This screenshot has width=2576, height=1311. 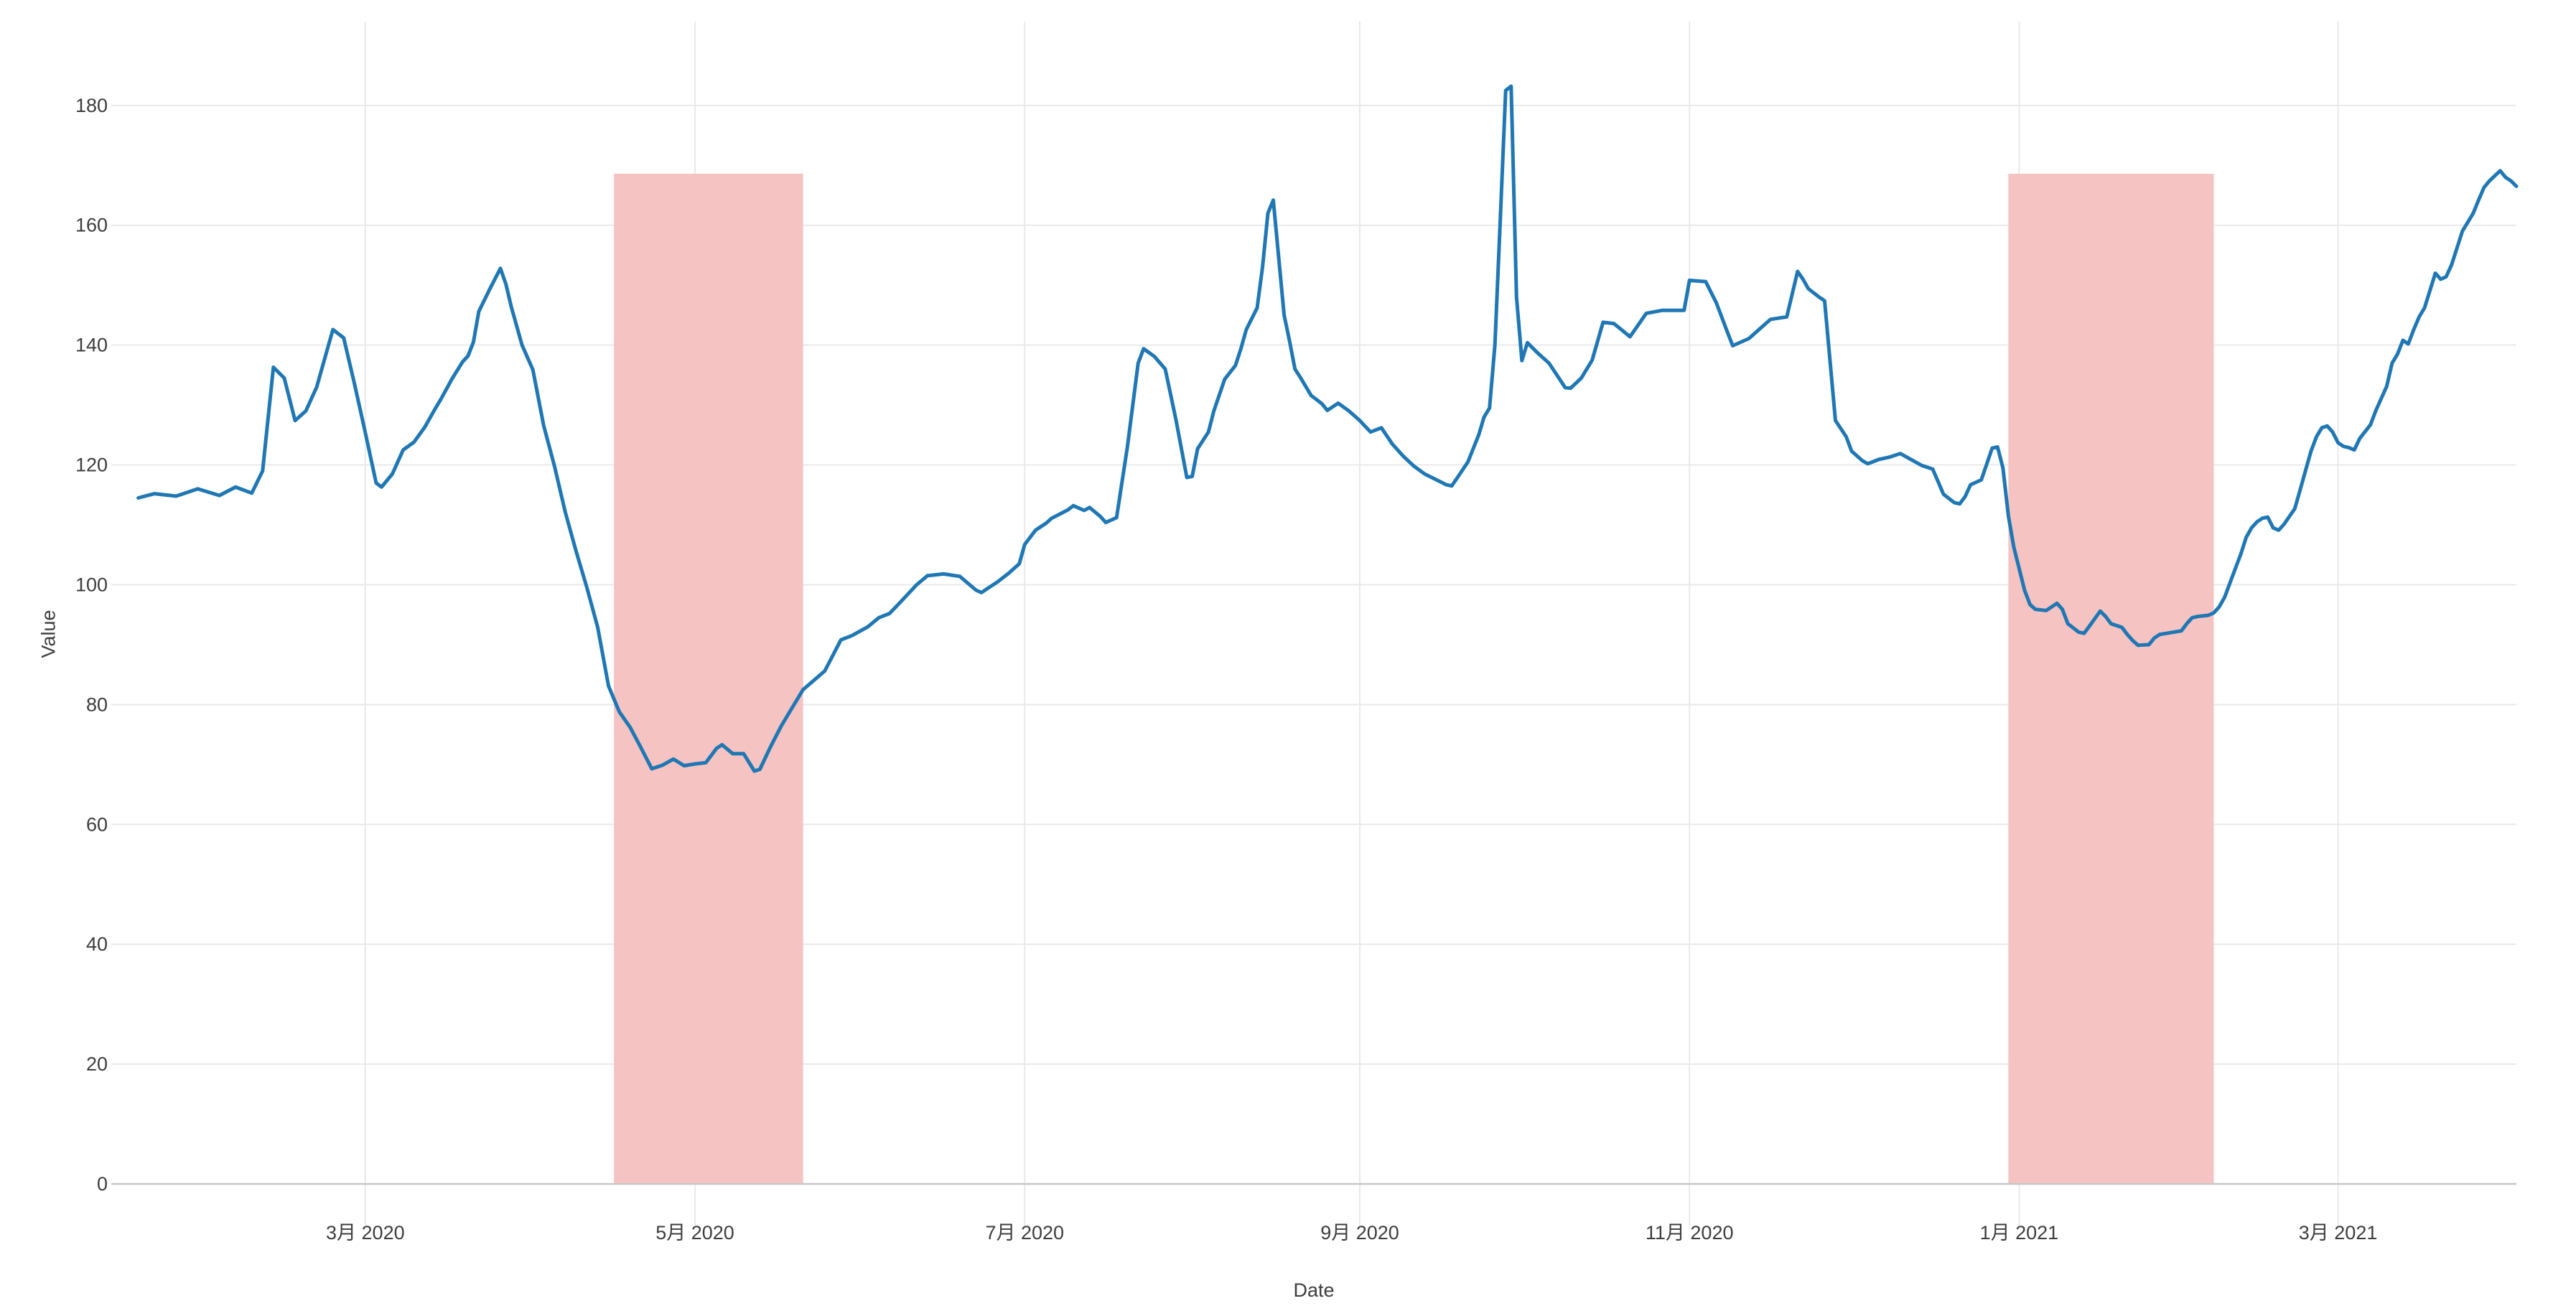 I want to click on x-tick-label: 3月 2021, so click(x=2338, y=1233).